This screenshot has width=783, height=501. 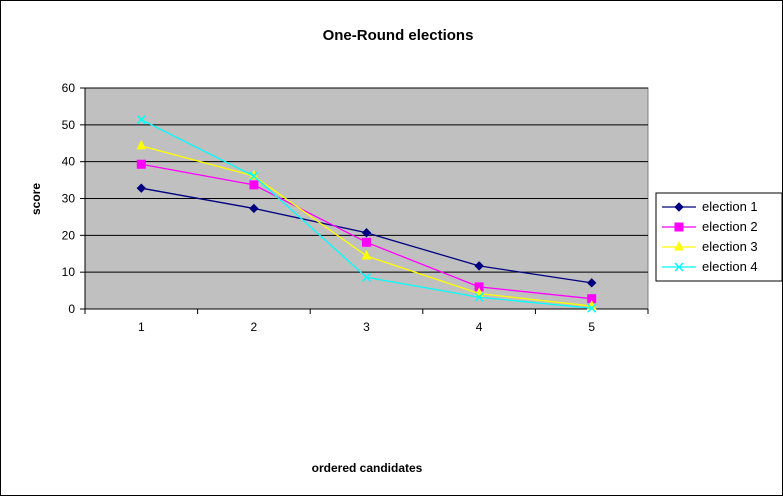 What do you see at coordinates (36, 199) in the screenshot?
I see `y-axis-label: score` at bounding box center [36, 199].